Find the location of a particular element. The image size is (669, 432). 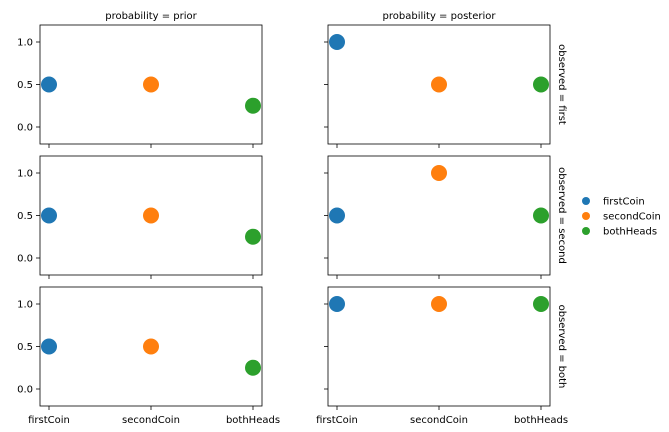

panel-r0-c1: probability = posterior observed = first is located at coordinates (445, 79).